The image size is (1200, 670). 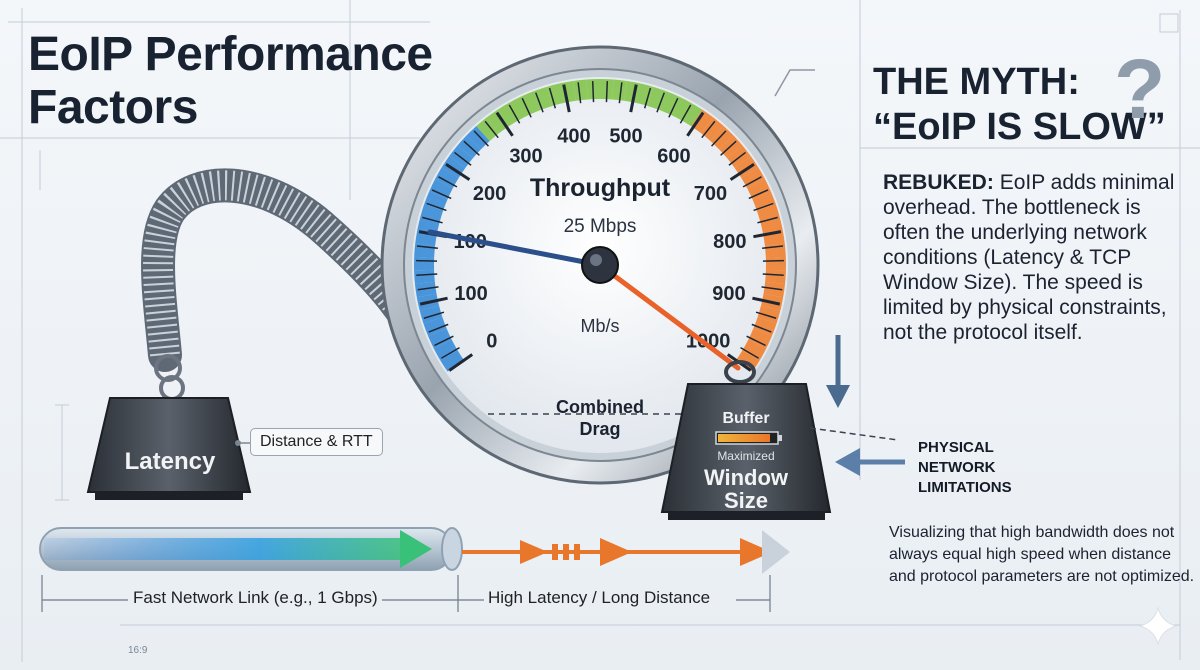 What do you see at coordinates (470, 294) in the screenshot?
I see `gauge-scale-label: 100` at bounding box center [470, 294].